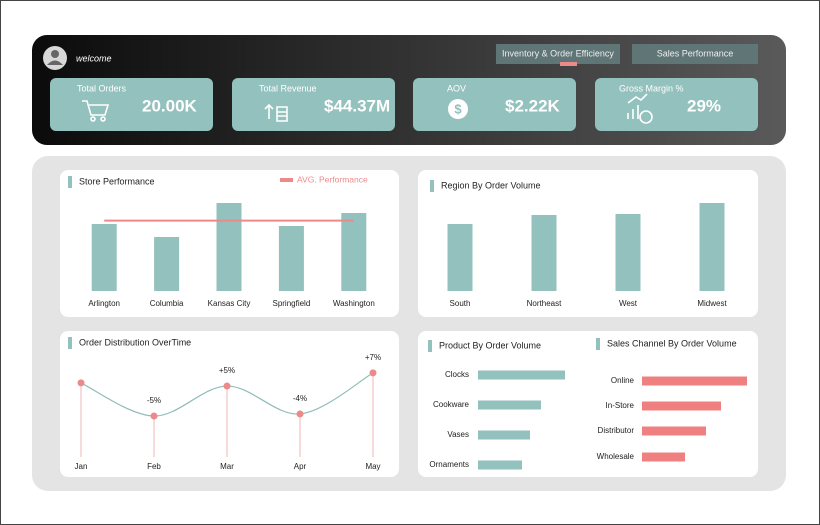  Describe the element at coordinates (354, 303) in the screenshot. I see `x-tick-label: Washington` at that location.